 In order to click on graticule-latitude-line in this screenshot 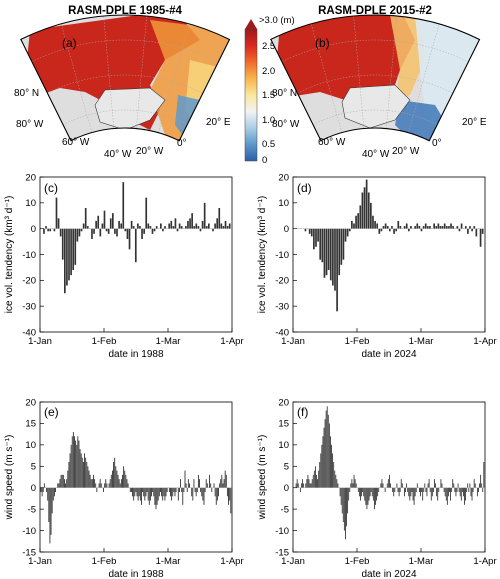, I will do `click(125, 84)`.